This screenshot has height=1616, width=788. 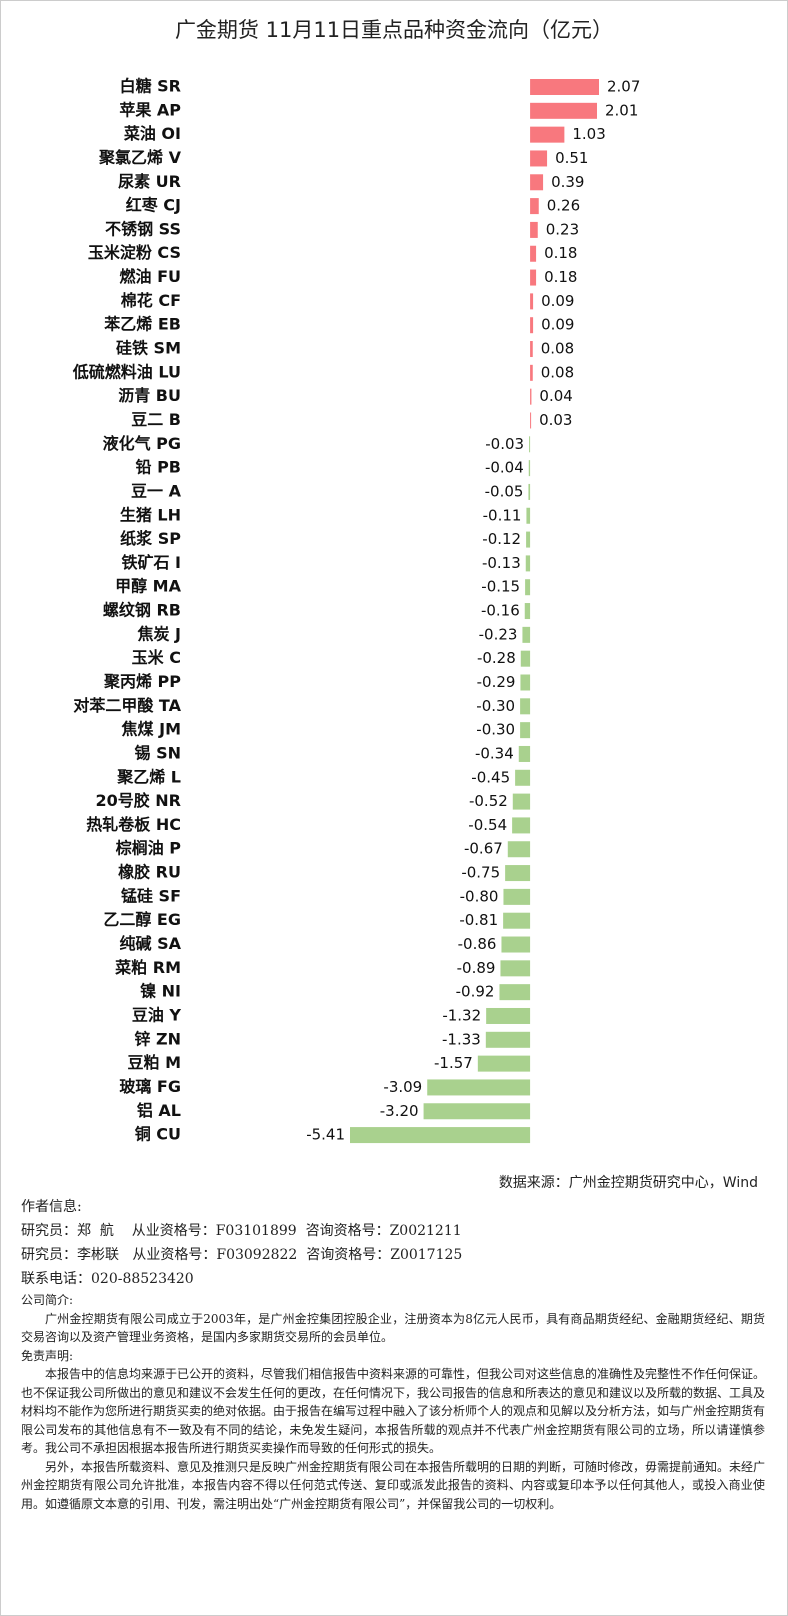 I want to click on category-label: 玉米淀粉 CS, so click(x=134, y=252).